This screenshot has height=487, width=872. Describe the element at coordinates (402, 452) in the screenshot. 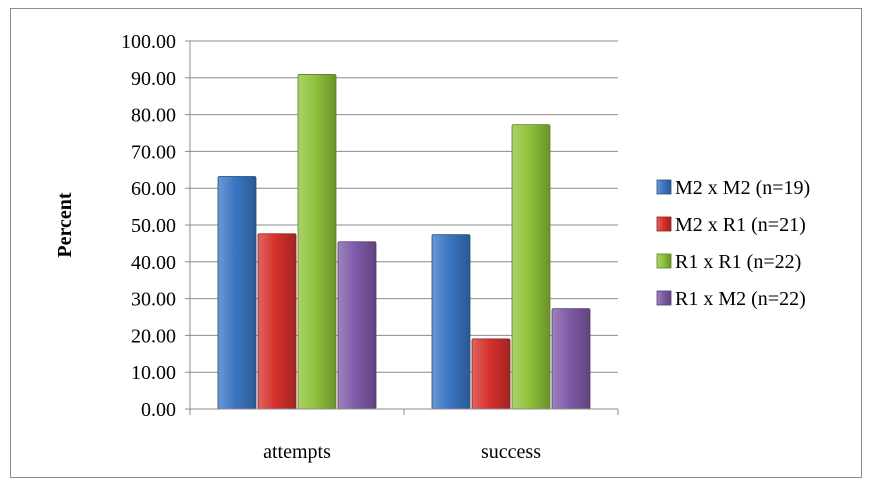

I see `x-tick-labels: attempts success` at that location.